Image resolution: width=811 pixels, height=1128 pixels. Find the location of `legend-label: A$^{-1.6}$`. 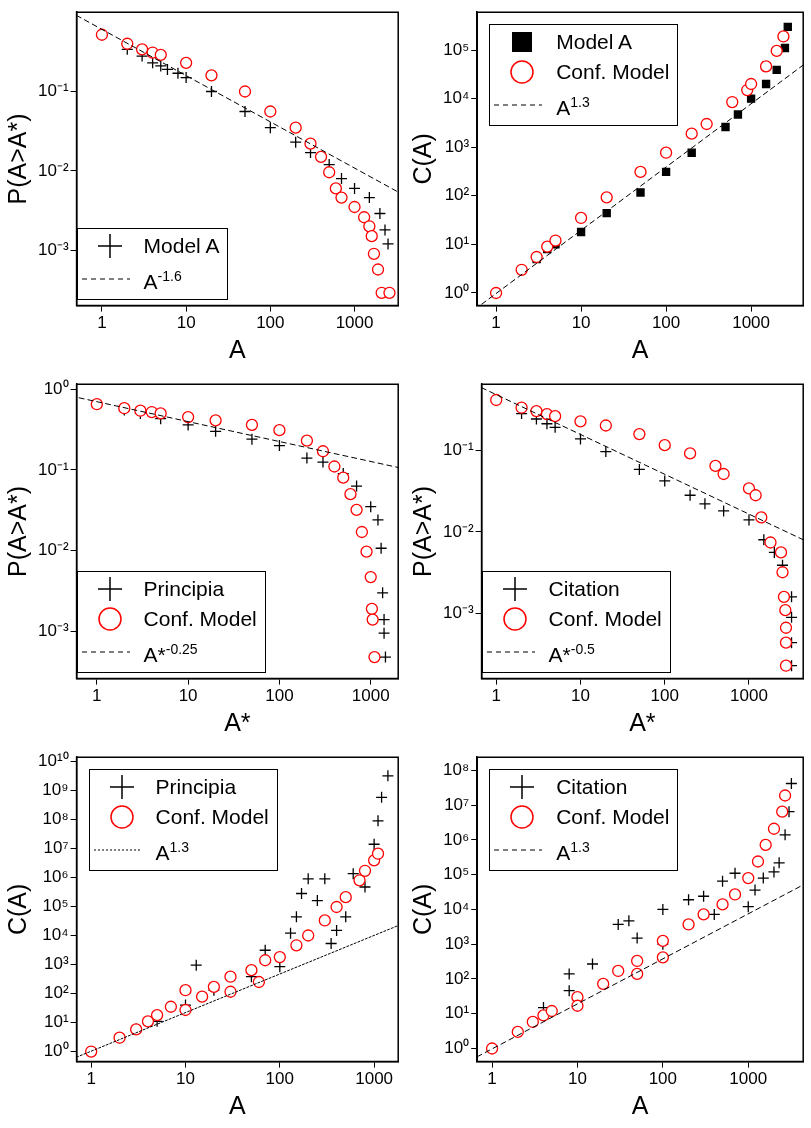

legend-label: A$^{-1.6}$ is located at coordinates (162, 280).